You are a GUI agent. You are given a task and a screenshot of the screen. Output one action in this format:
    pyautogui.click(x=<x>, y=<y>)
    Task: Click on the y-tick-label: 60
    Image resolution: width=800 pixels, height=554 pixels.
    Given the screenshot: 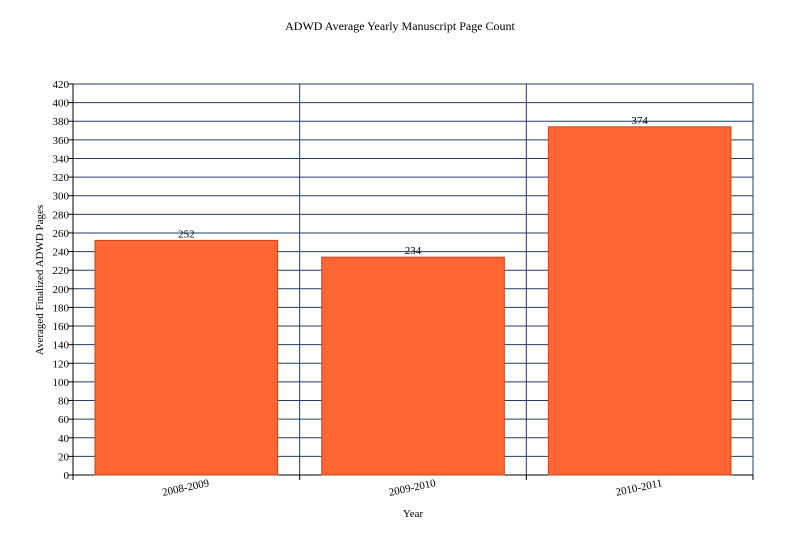 What is the action you would take?
    pyautogui.click(x=64, y=420)
    